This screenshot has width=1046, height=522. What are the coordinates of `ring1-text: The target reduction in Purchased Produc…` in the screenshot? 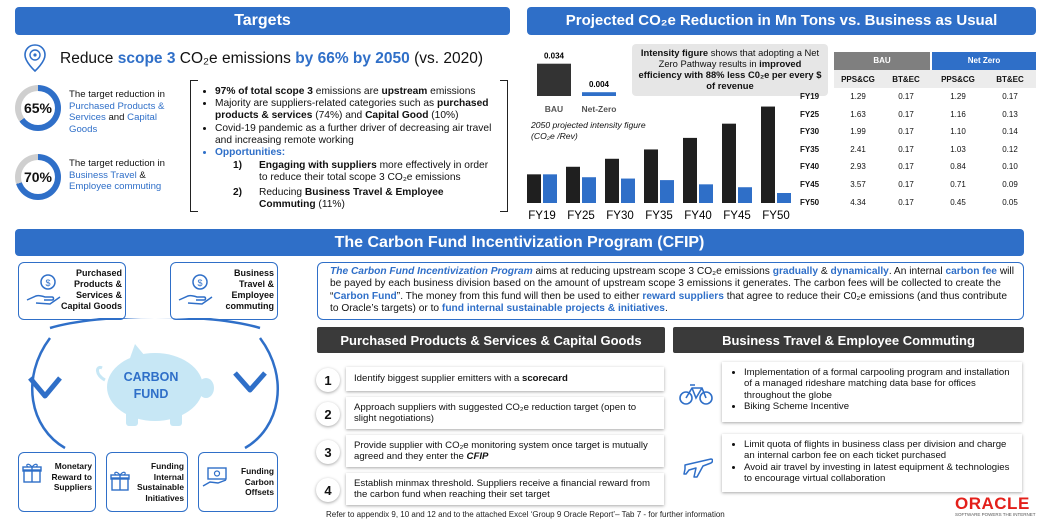 It's located at (117, 112).